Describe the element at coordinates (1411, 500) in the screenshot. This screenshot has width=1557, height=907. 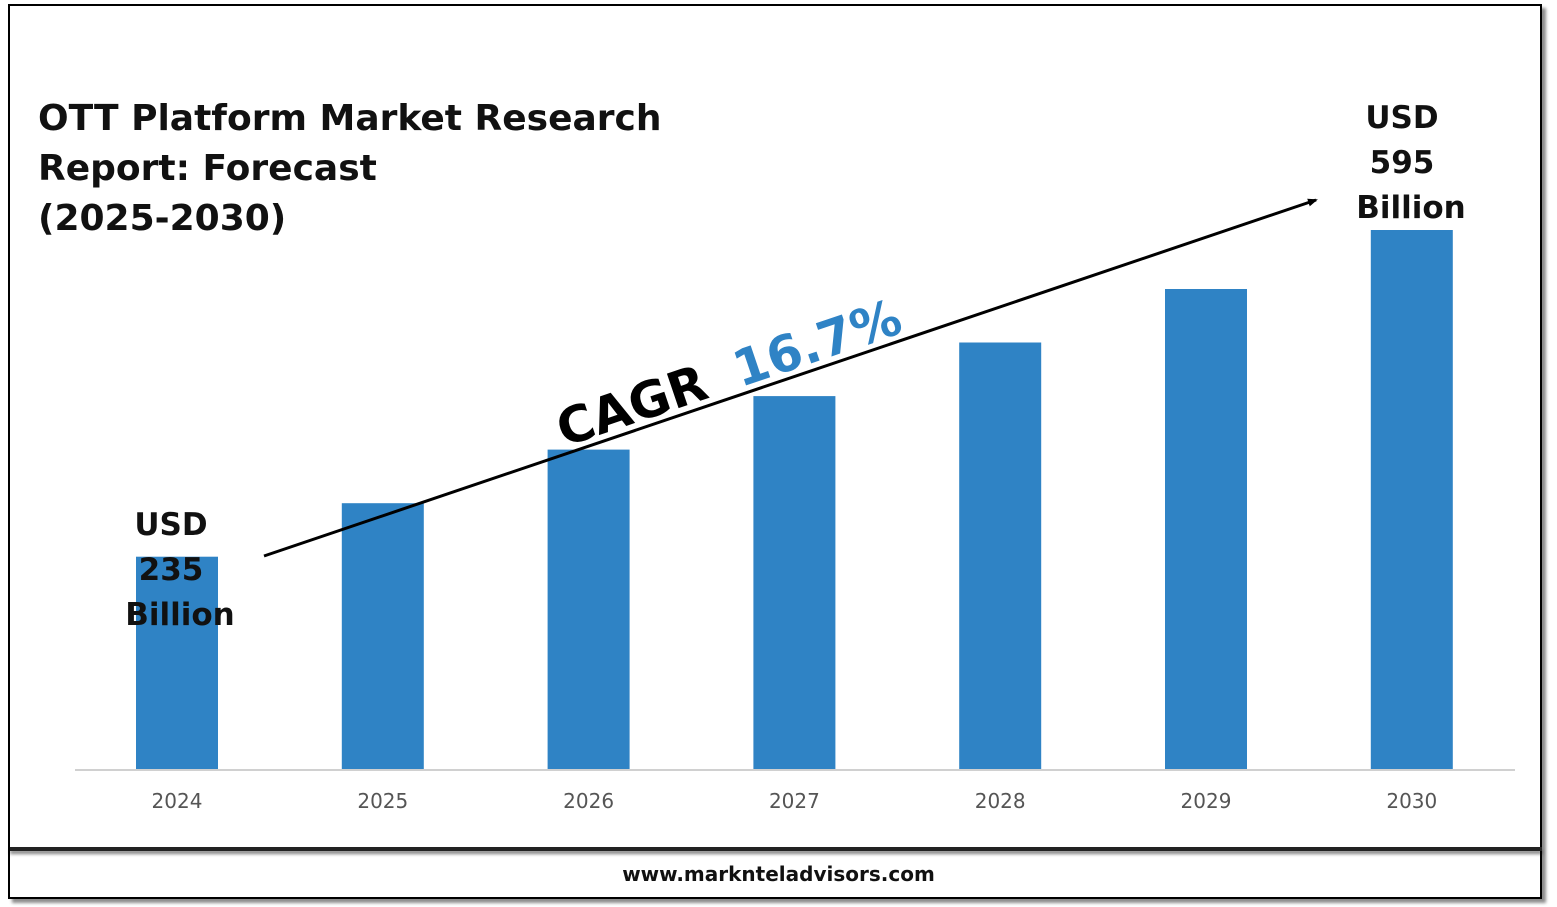
I see `bar-2030` at that location.